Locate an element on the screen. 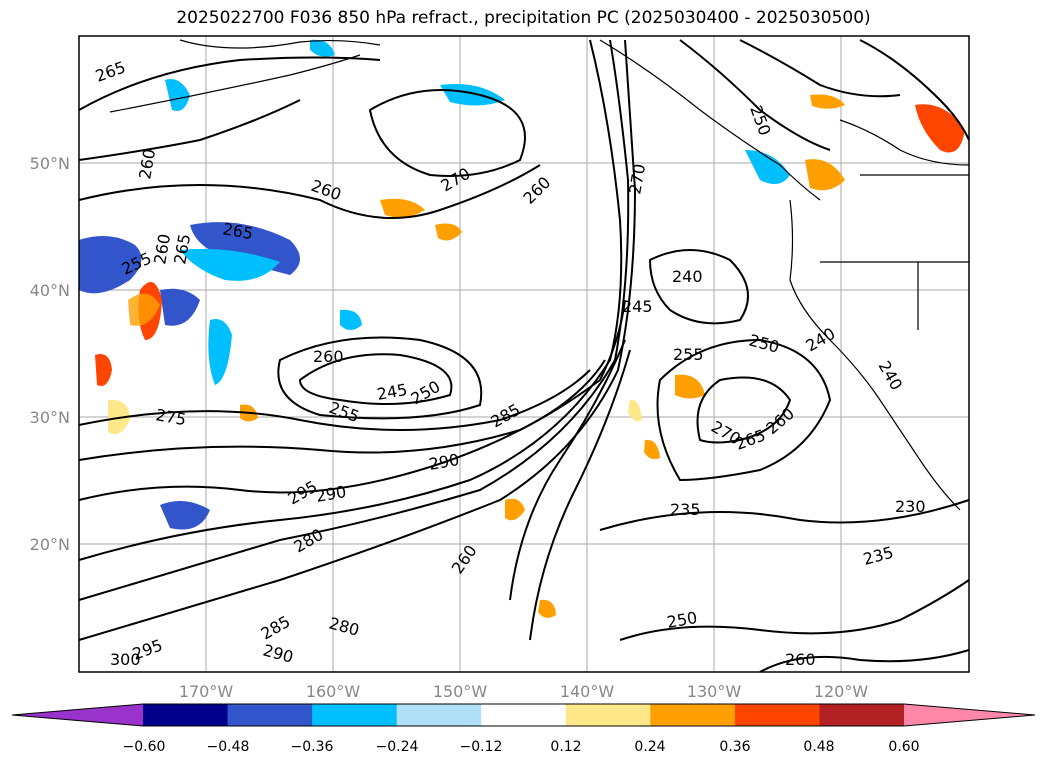 This screenshot has width=1047, height=765. lon-label: 130°W is located at coordinates (714, 691).